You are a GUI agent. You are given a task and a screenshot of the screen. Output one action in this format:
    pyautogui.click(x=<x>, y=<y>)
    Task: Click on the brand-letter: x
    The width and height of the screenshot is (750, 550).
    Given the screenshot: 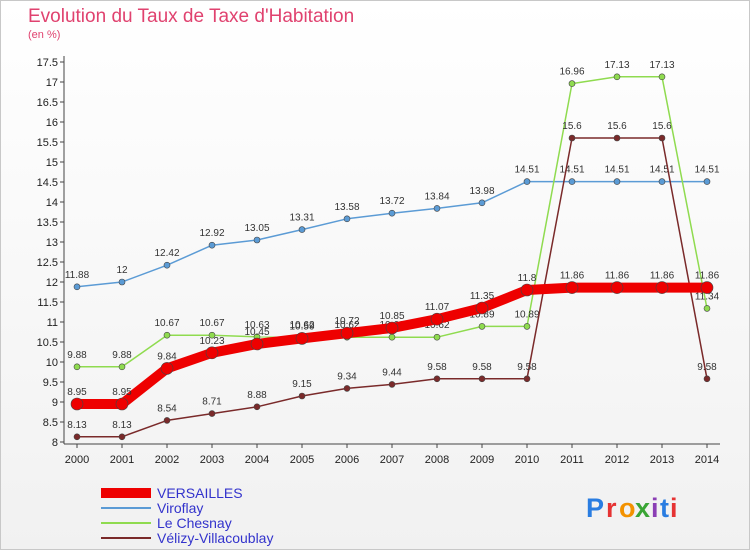 What is the action you would take?
    pyautogui.click(x=642, y=508)
    